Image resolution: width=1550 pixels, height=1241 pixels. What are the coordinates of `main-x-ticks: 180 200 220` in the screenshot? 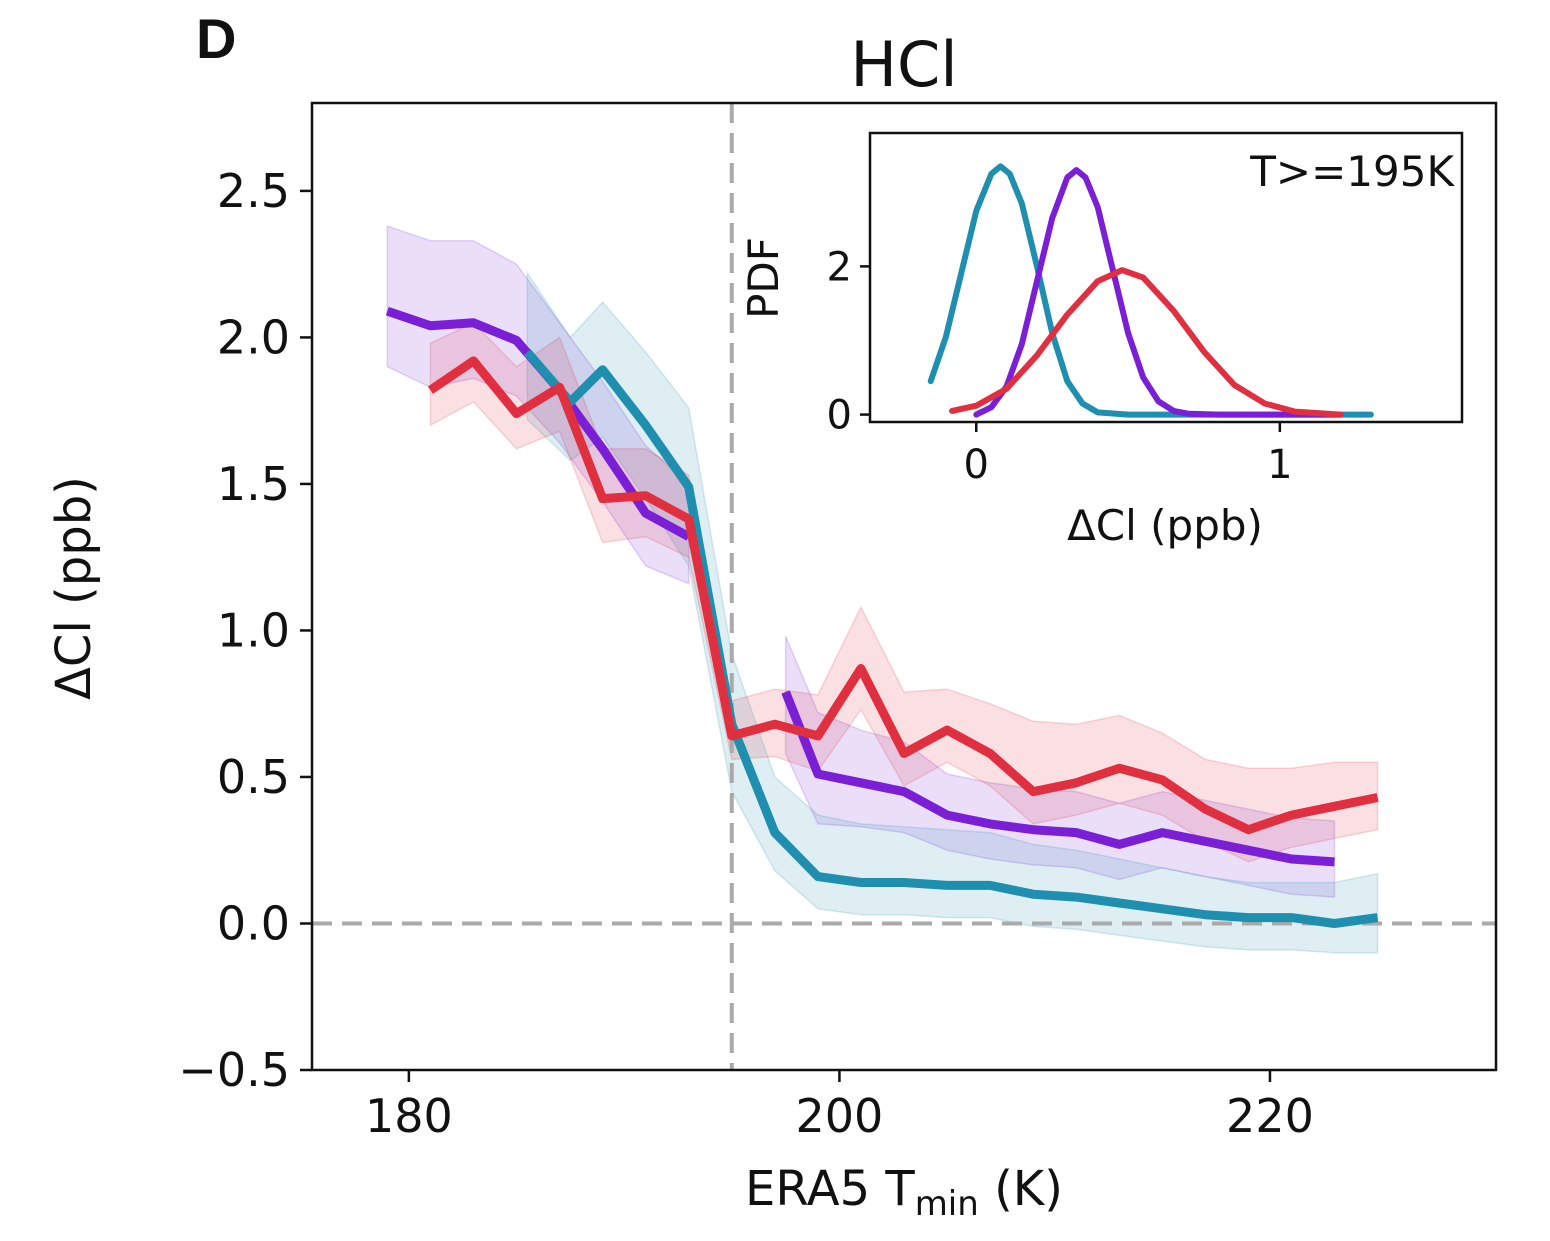 It's located at (839, 1106).